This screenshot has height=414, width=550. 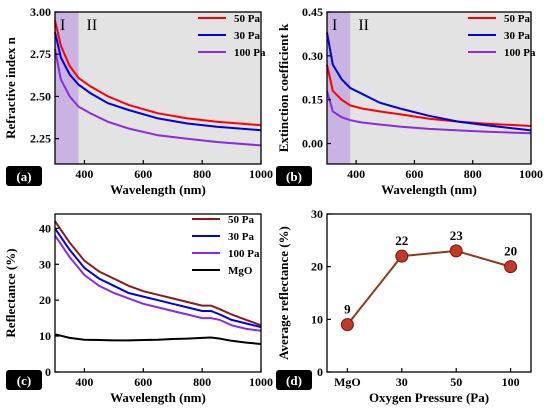 What do you see at coordinates (40, 12) in the screenshot?
I see `y-tick-label-3: 3.00` at bounding box center [40, 12].